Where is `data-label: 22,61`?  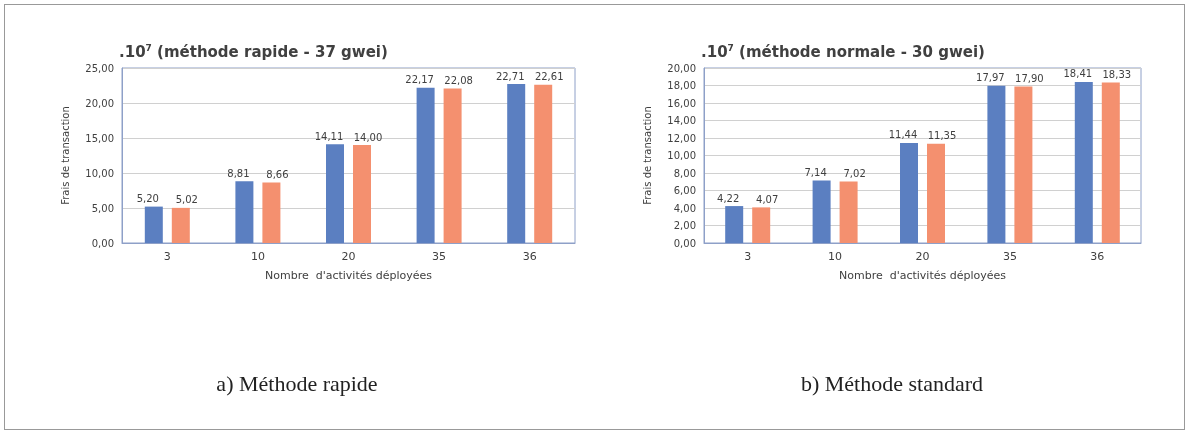 data-label: 22,61 is located at coordinates (549, 77).